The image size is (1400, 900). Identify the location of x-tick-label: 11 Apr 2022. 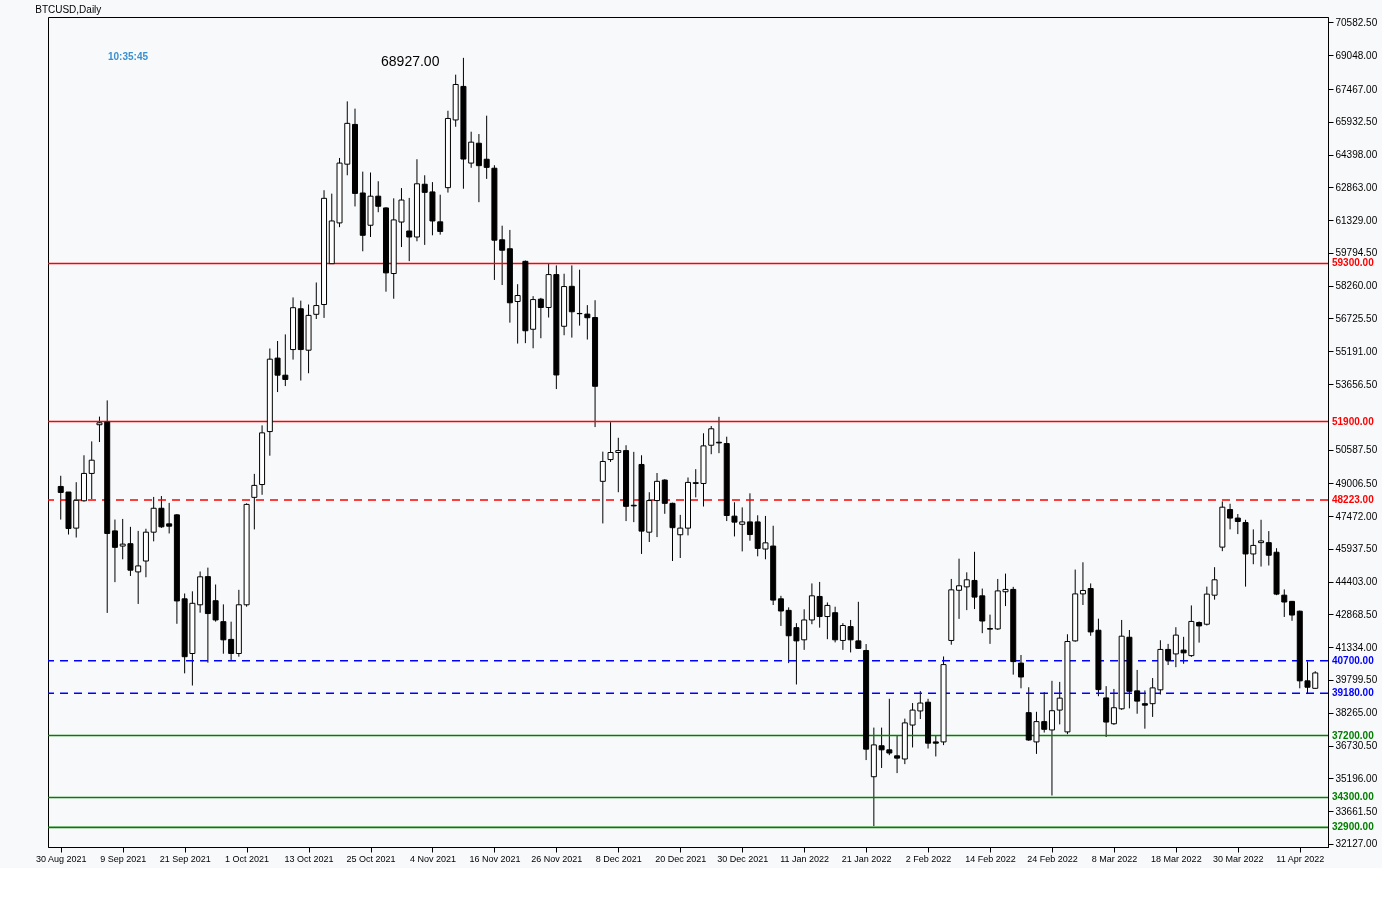
(1300, 858).